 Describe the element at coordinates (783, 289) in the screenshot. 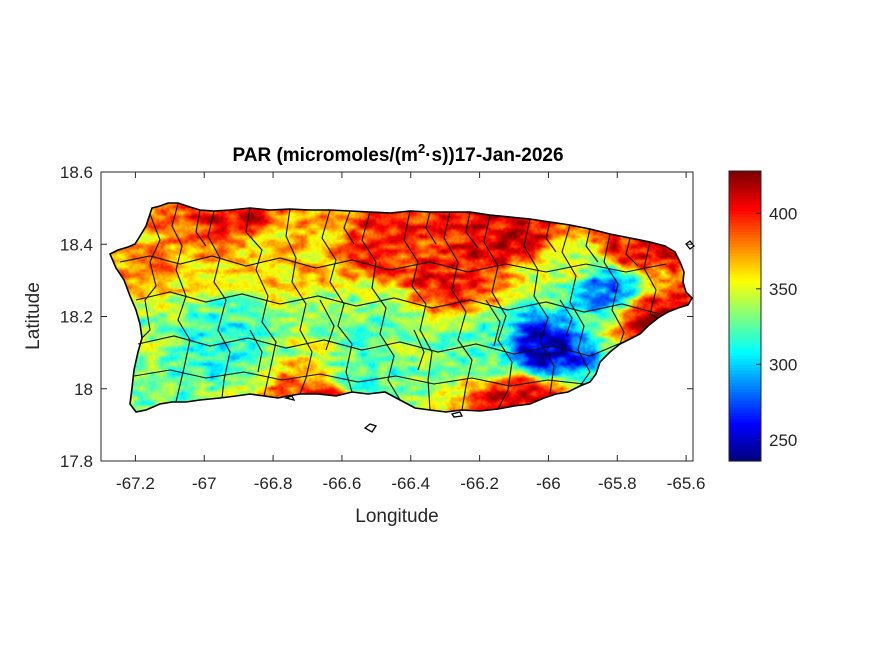

I see `colorbar-tick-label: 350` at that location.